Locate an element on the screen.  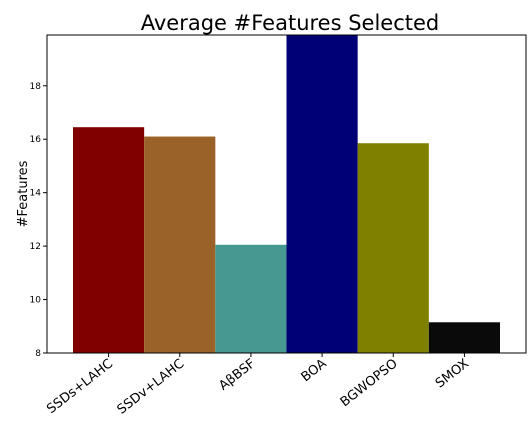
y-tick-label: 12 is located at coordinates (35, 247).